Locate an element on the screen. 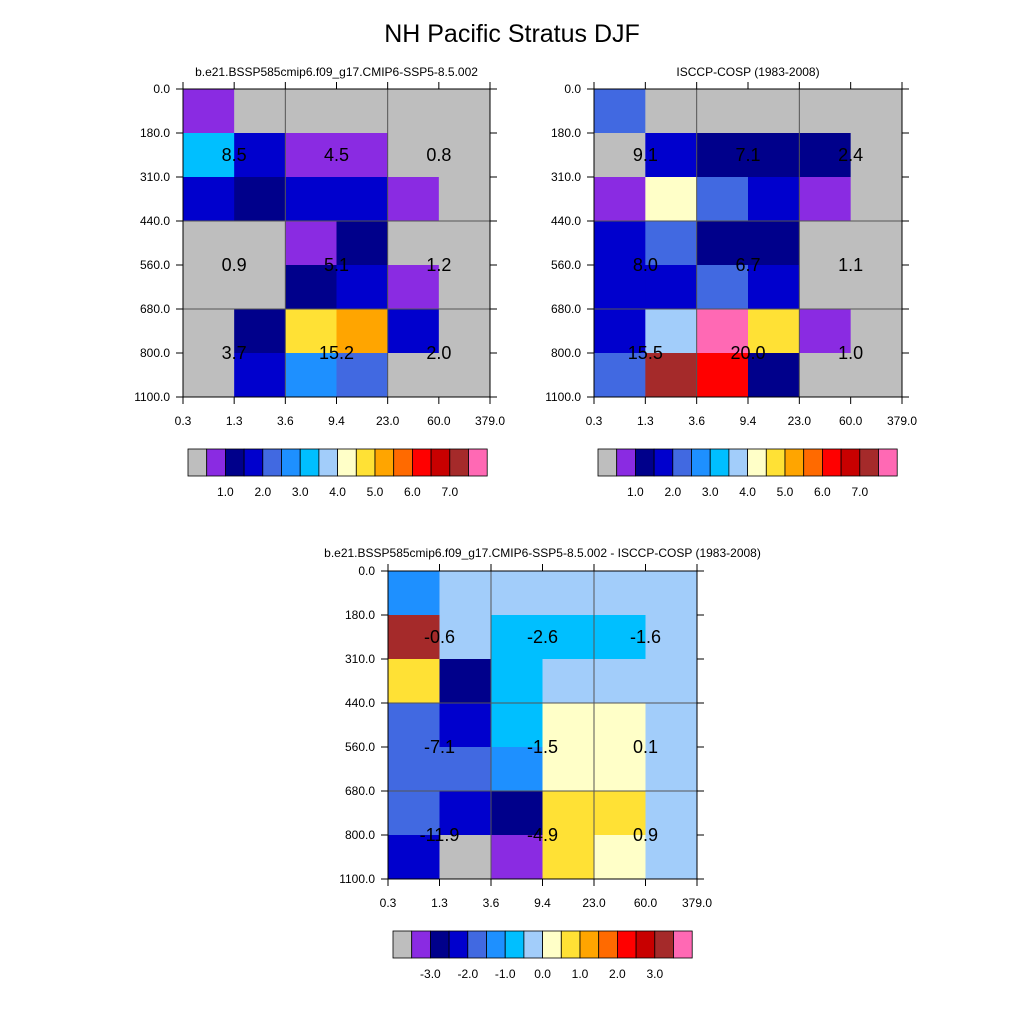  x-tick-label: 3.6 is located at coordinates (491, 903).